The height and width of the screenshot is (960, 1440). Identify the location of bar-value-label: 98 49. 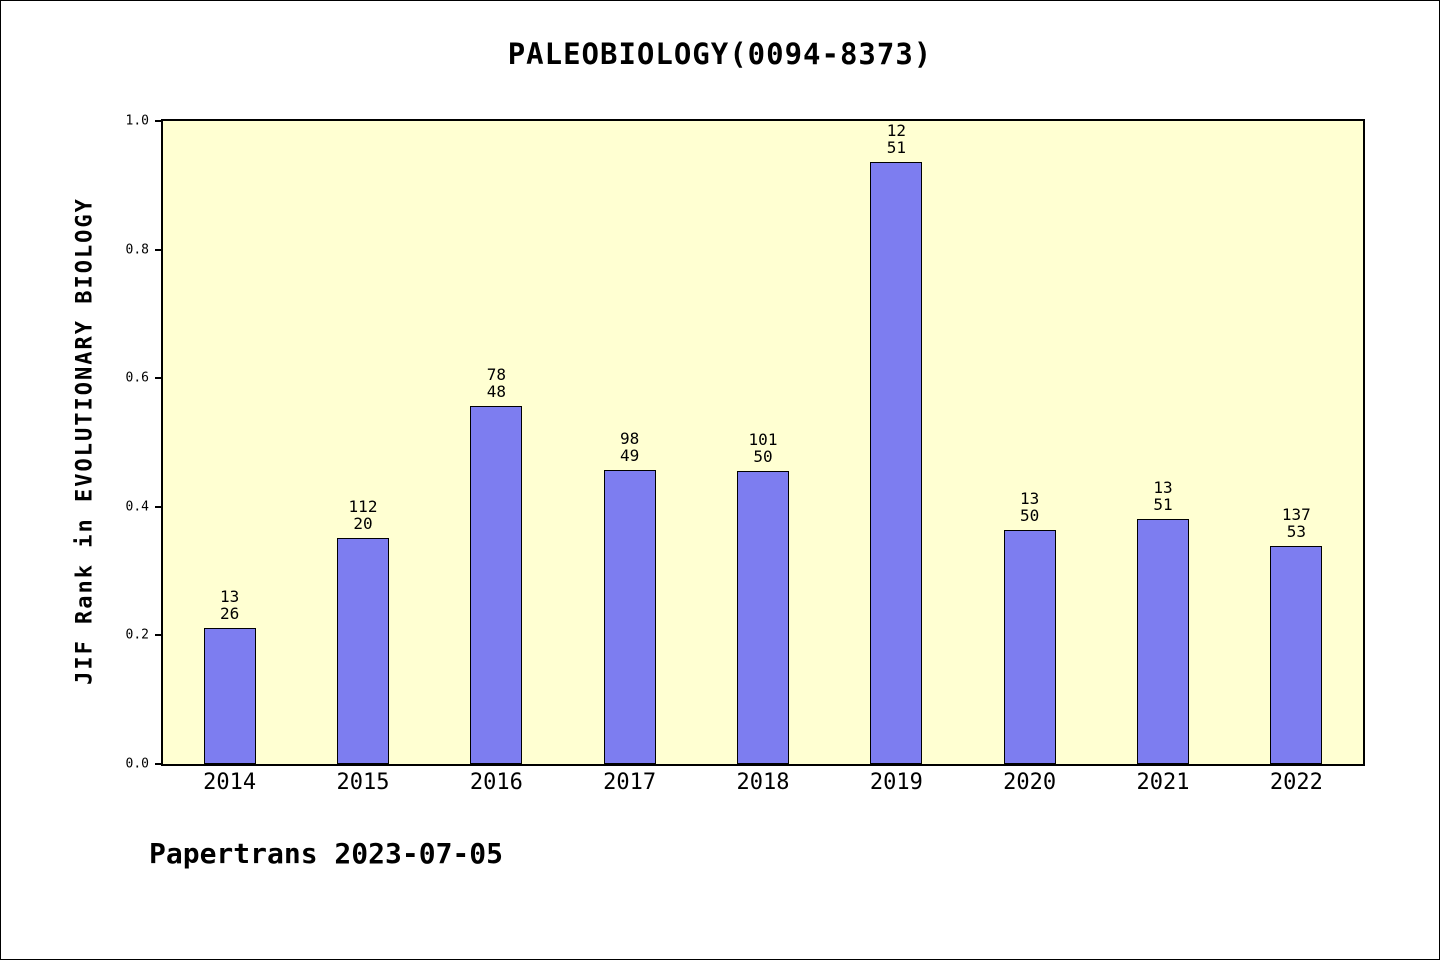
(630, 447).